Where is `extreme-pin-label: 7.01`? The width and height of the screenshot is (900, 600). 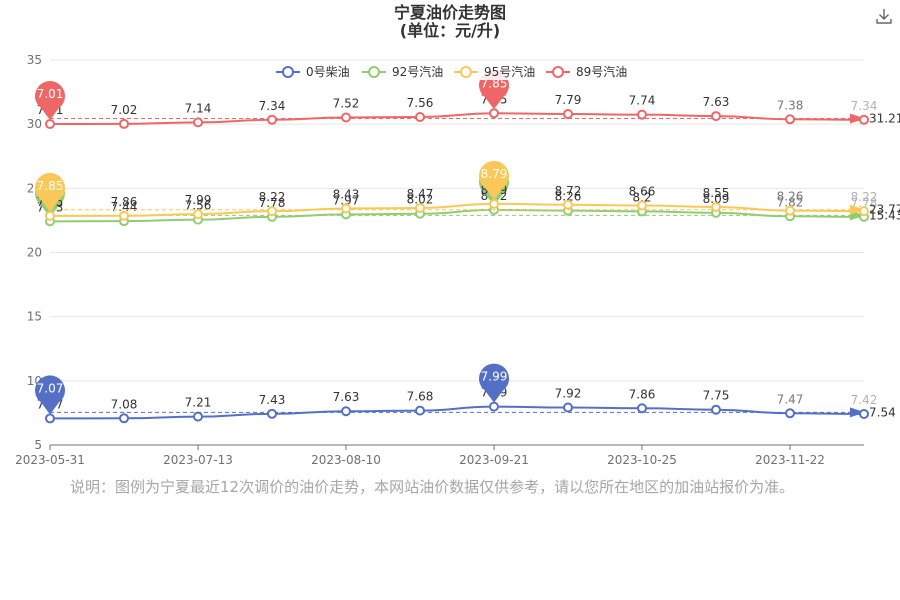 extreme-pin-label: 7.01 is located at coordinates (50, 94).